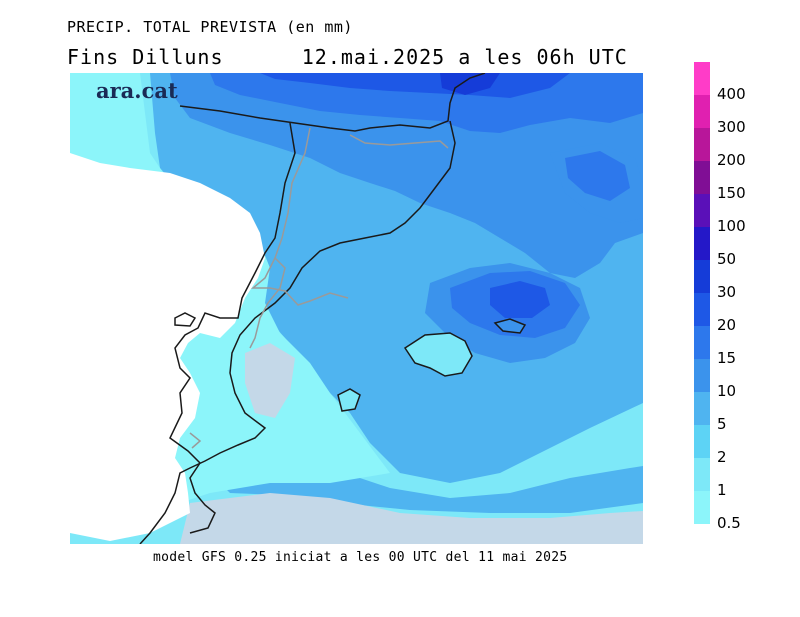 This screenshot has height=617, width=800. I want to click on legend-label: 30, so click(727, 292).